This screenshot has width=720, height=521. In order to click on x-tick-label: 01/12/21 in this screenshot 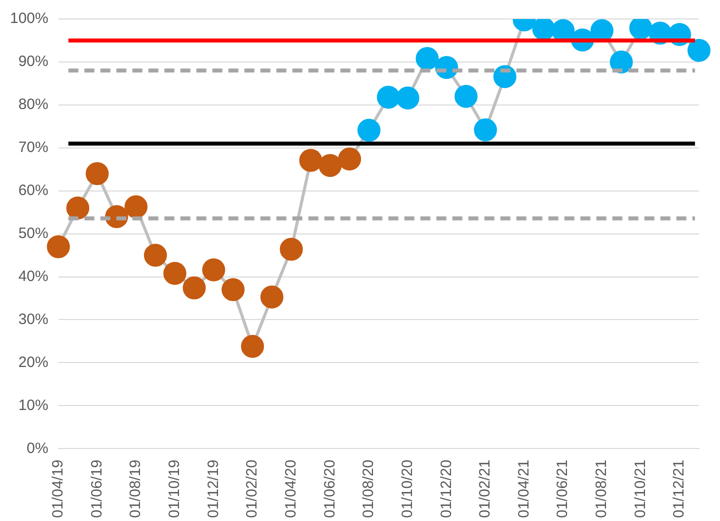, I will do `click(679, 489)`.